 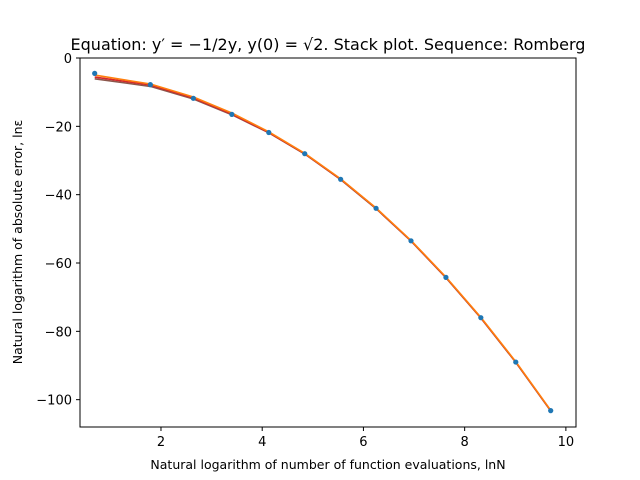 What do you see at coordinates (58, 264) in the screenshot?
I see `y-tick-label: −60` at bounding box center [58, 264].